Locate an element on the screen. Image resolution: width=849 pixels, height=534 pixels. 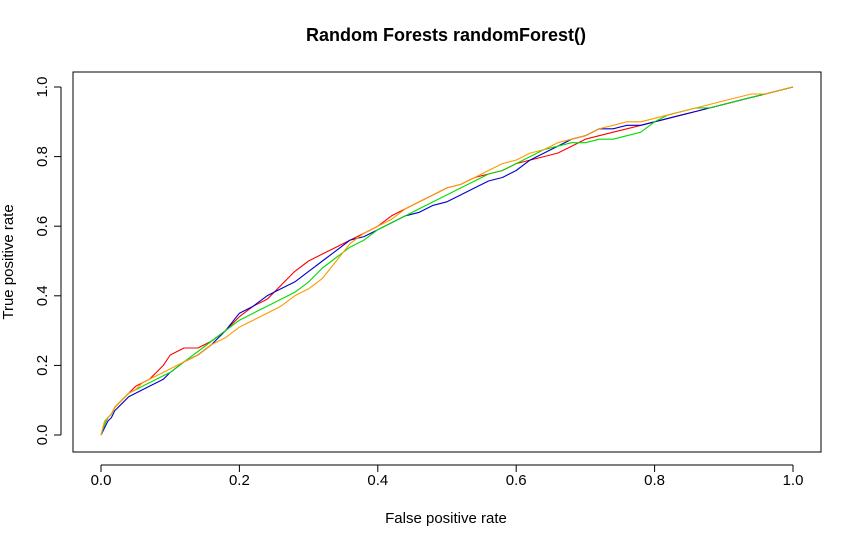
x-tick-label: 0.4 is located at coordinates (377, 480).